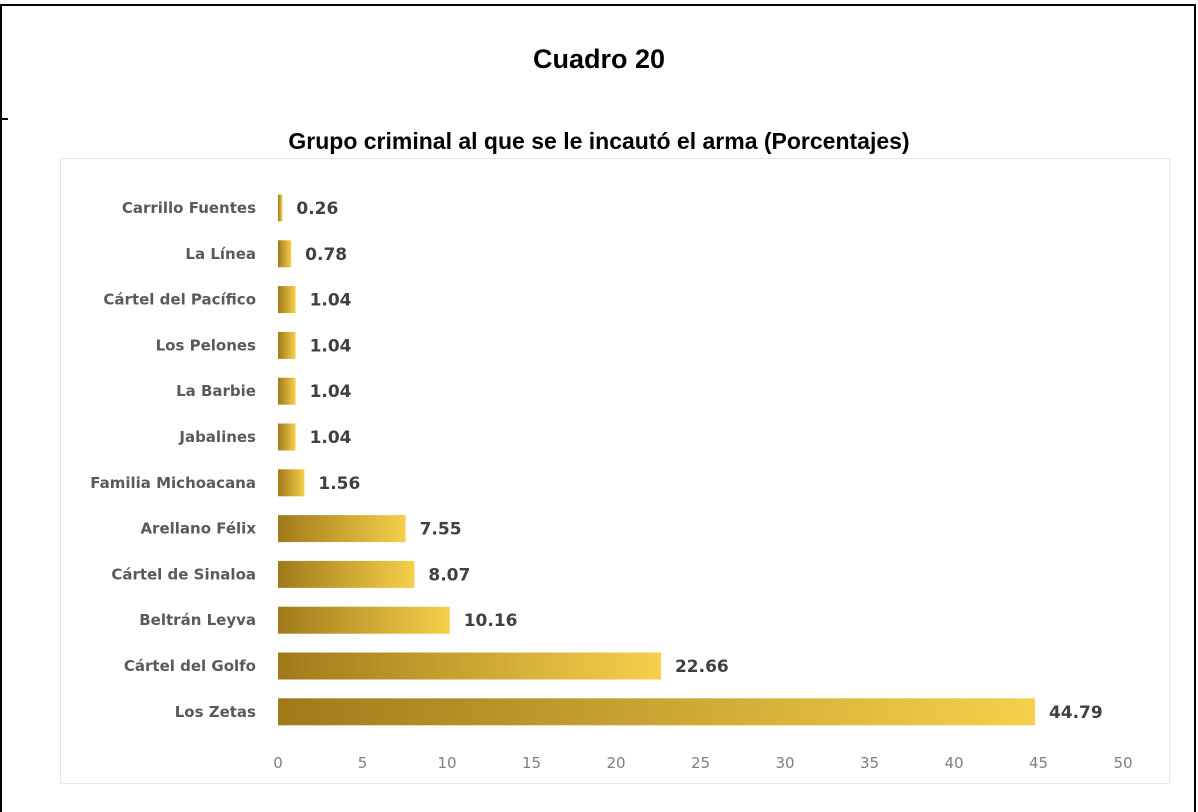 This screenshot has height=812, width=1198. What do you see at coordinates (189, 208) in the screenshot?
I see `category-label: Carrillo Fuentes` at bounding box center [189, 208].